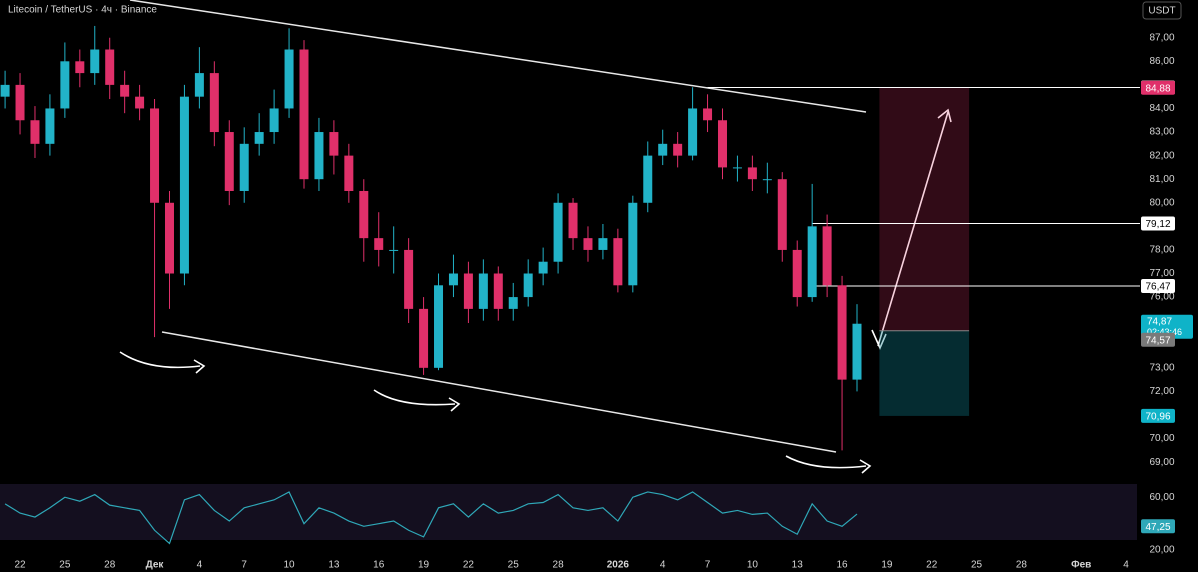 This screenshot has width=1198, height=572. I want to click on price-tag-label: 79,12, so click(1157, 224).